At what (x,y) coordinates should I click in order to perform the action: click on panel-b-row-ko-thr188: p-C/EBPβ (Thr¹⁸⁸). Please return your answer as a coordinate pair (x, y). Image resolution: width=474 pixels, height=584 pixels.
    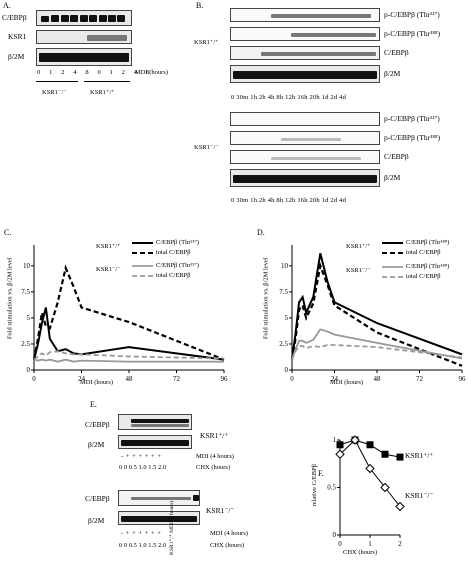
    Looking at the image, I should click on (412, 137).